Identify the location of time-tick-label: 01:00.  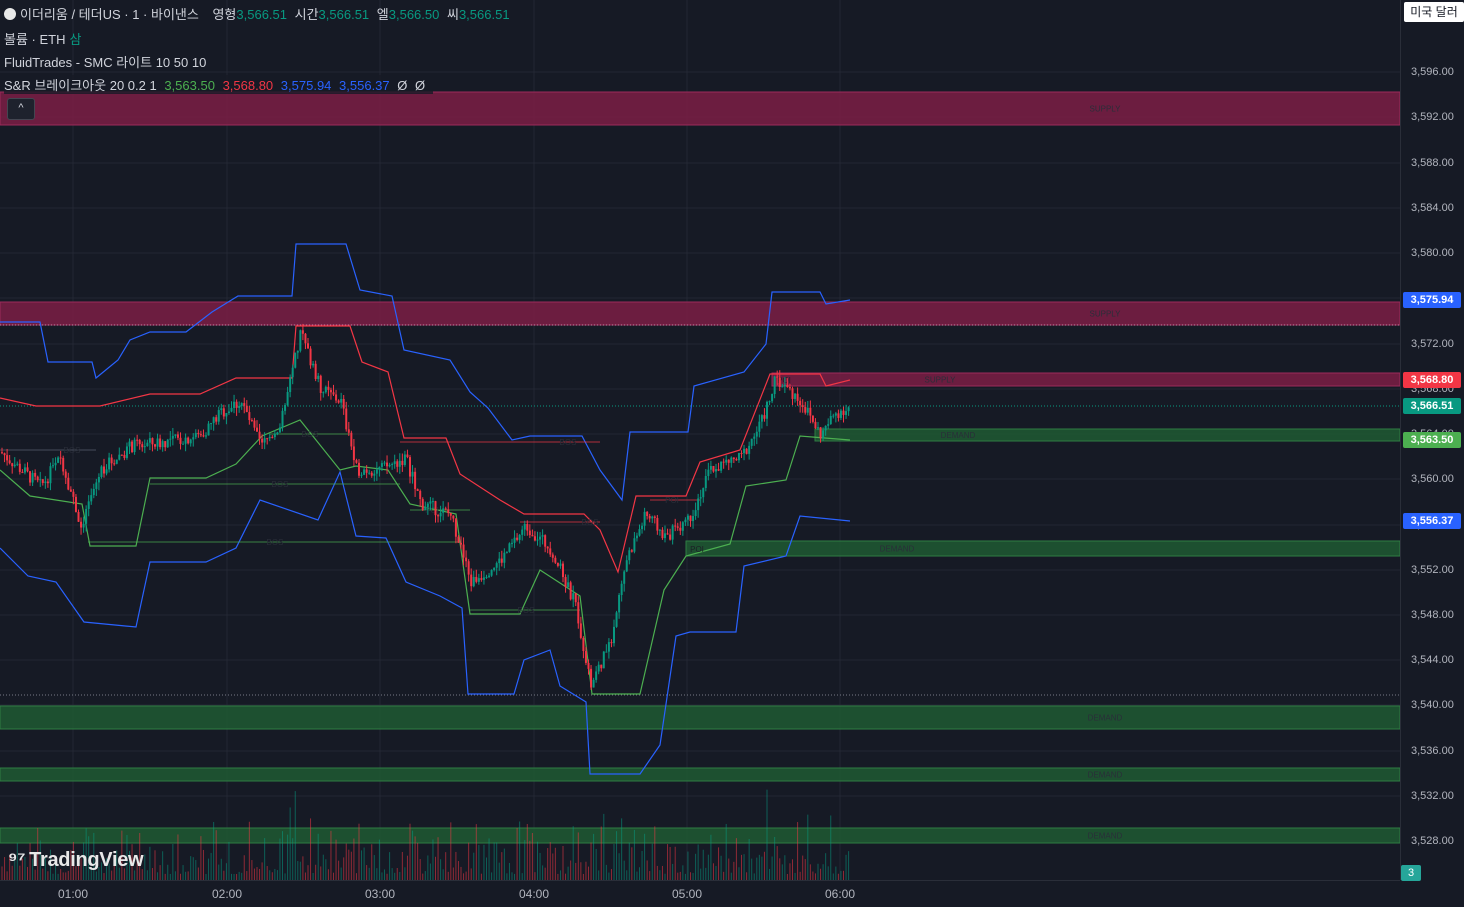
(73, 894).